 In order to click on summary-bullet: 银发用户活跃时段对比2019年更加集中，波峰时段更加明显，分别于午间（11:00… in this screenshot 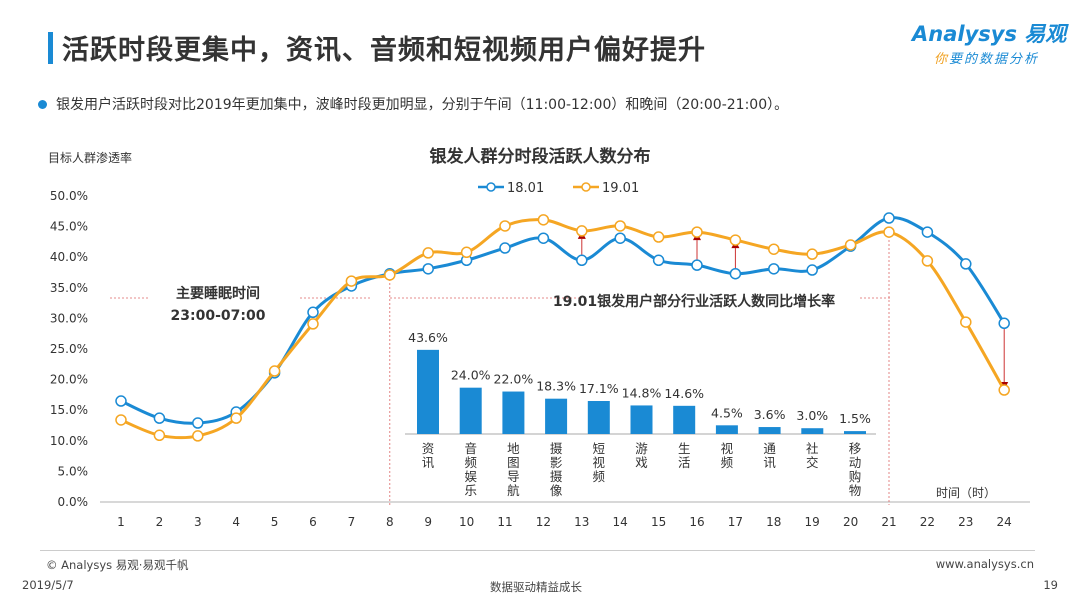, I will do `click(413, 104)`.